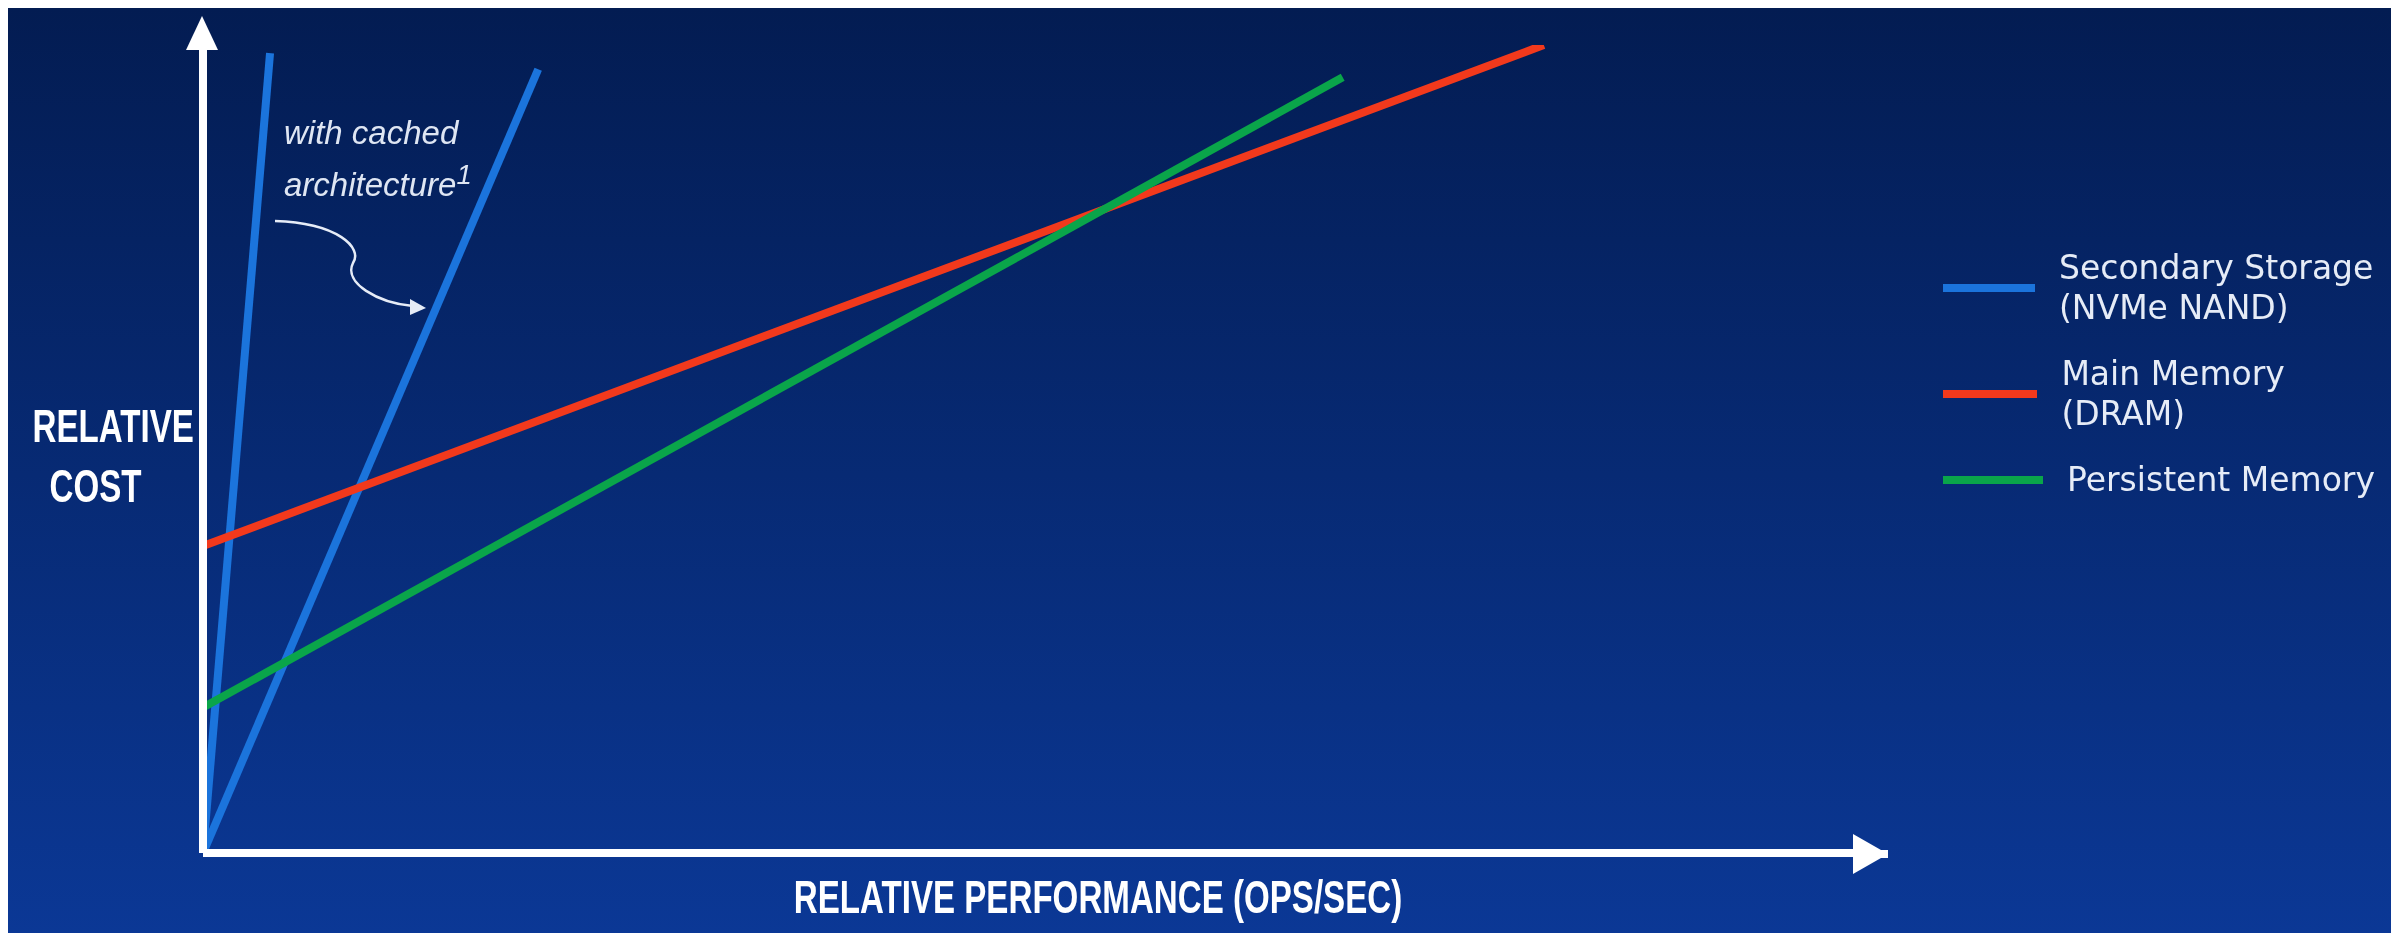 The image size is (2391, 933). Describe the element at coordinates (378, 159) in the screenshot. I see `annotation: with cached architecture$^{1}$` at that location.